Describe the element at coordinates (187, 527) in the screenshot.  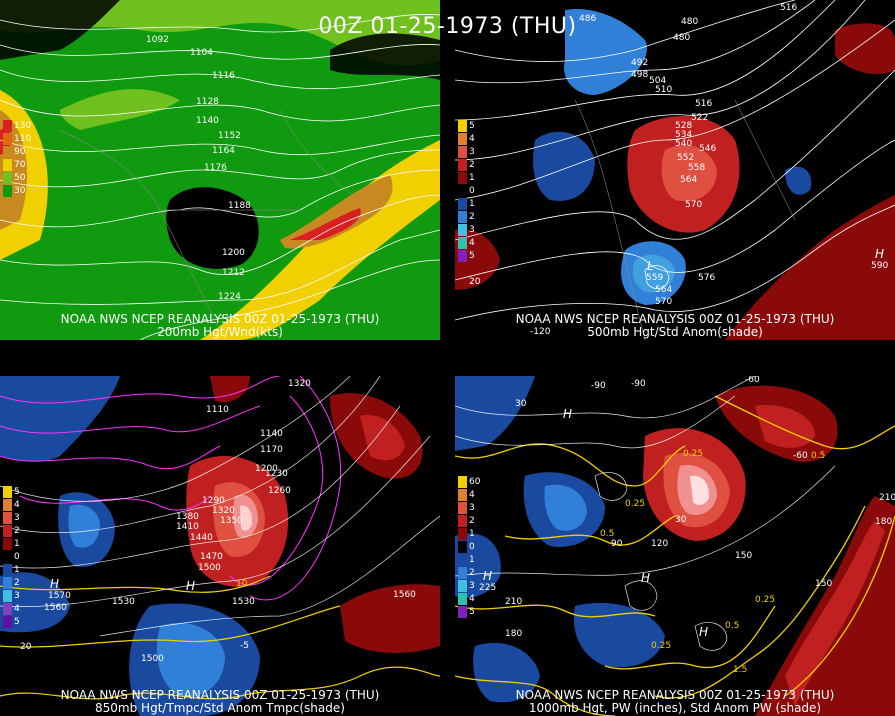
I see `contour-label: 1410` at that location.